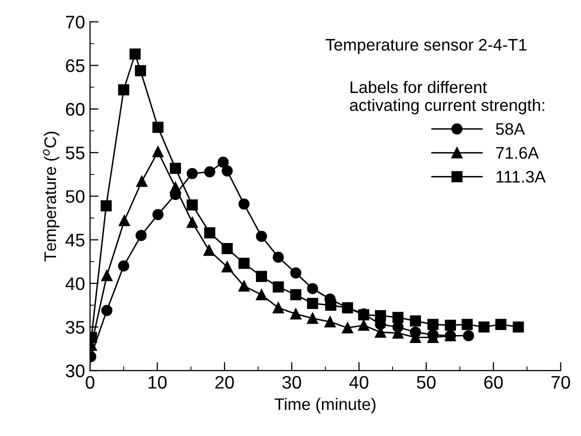  What do you see at coordinates (521, 176) in the screenshot?
I see `legend-label: 111.3A` at bounding box center [521, 176].